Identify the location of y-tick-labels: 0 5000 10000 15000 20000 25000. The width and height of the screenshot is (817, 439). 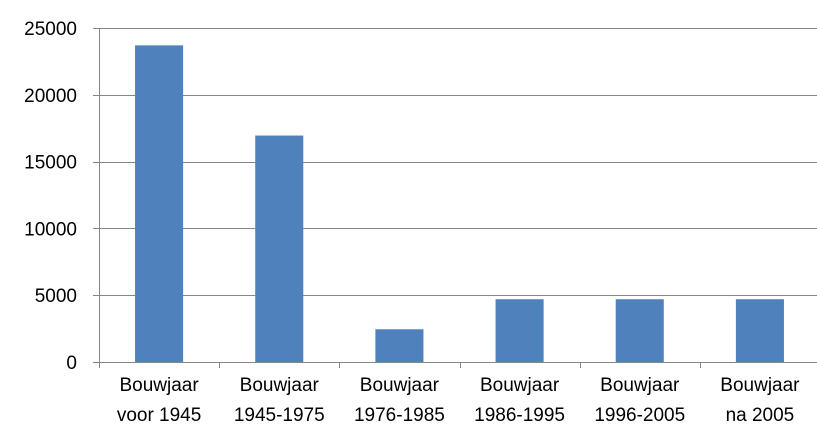
(50, 196).